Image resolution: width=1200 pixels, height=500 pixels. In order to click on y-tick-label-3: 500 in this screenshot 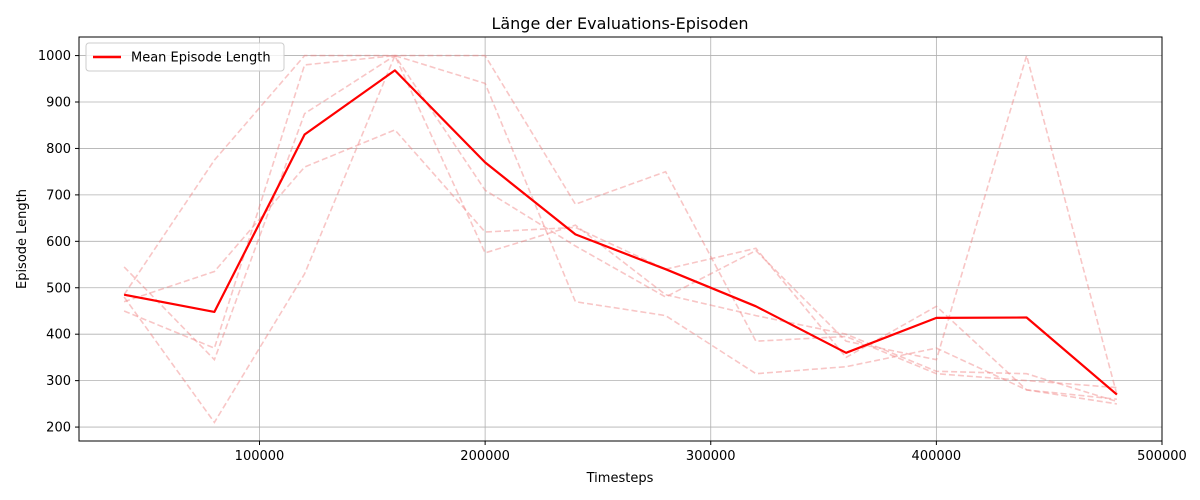, I will do `click(58, 288)`.